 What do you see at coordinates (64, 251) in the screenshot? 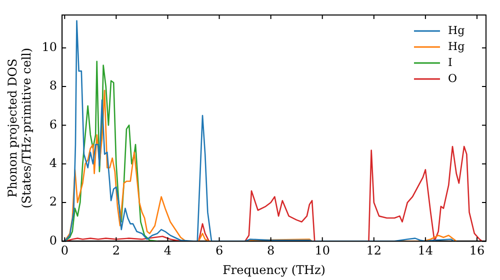
I see `x-tick-label: 0` at bounding box center [64, 251].